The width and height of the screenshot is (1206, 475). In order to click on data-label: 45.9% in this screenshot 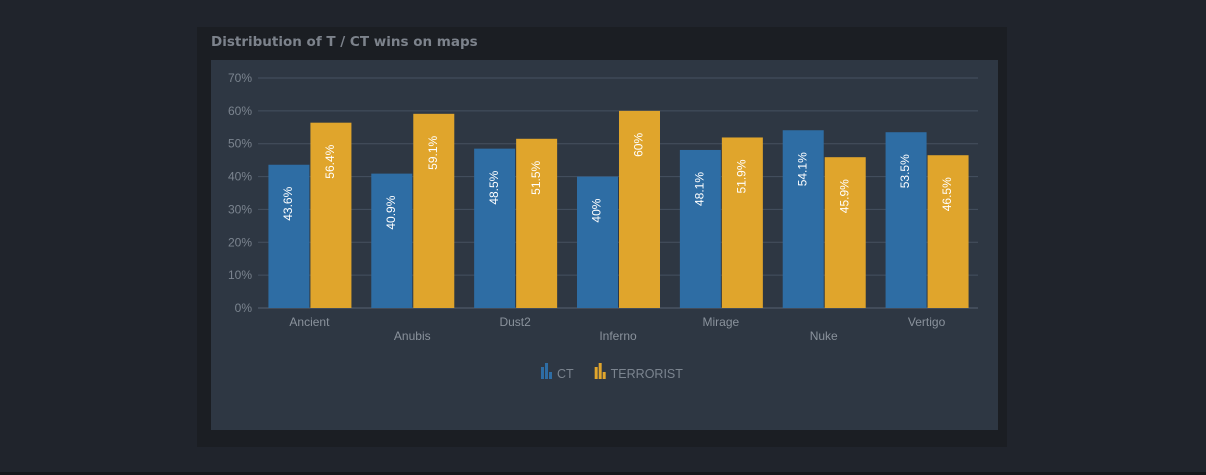, I will do `click(844, 196)`.